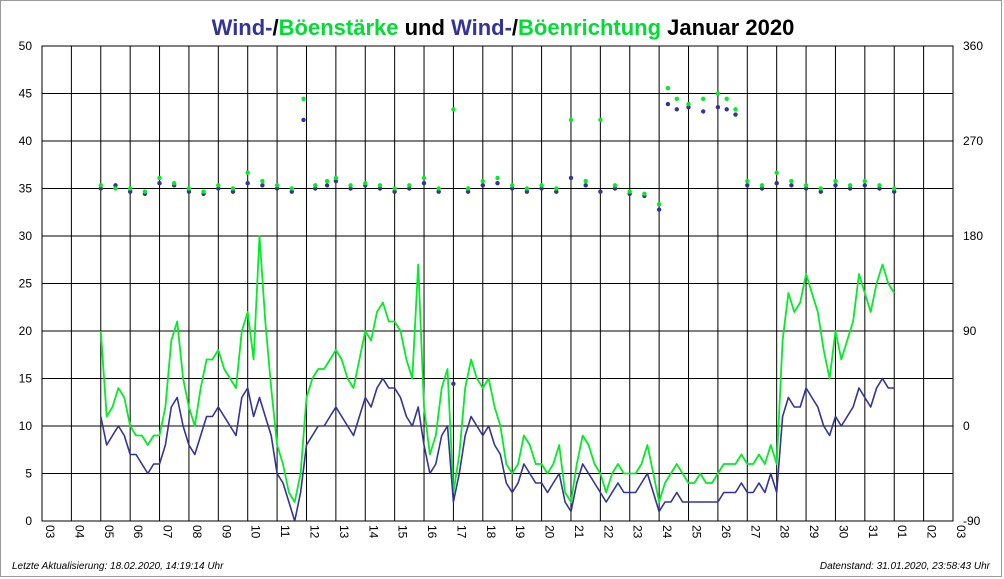  Describe the element at coordinates (79, 532) in the screenshot. I see `x-tick-label: 04` at that location.